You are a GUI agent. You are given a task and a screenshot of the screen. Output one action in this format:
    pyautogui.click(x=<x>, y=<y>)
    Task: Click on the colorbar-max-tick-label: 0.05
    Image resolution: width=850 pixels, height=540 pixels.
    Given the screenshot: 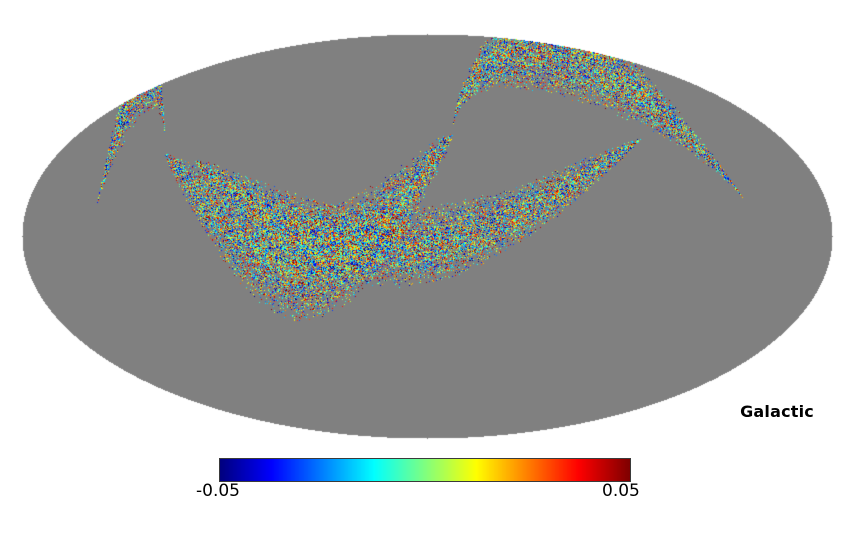 What is the action you would take?
    pyautogui.click(x=621, y=491)
    